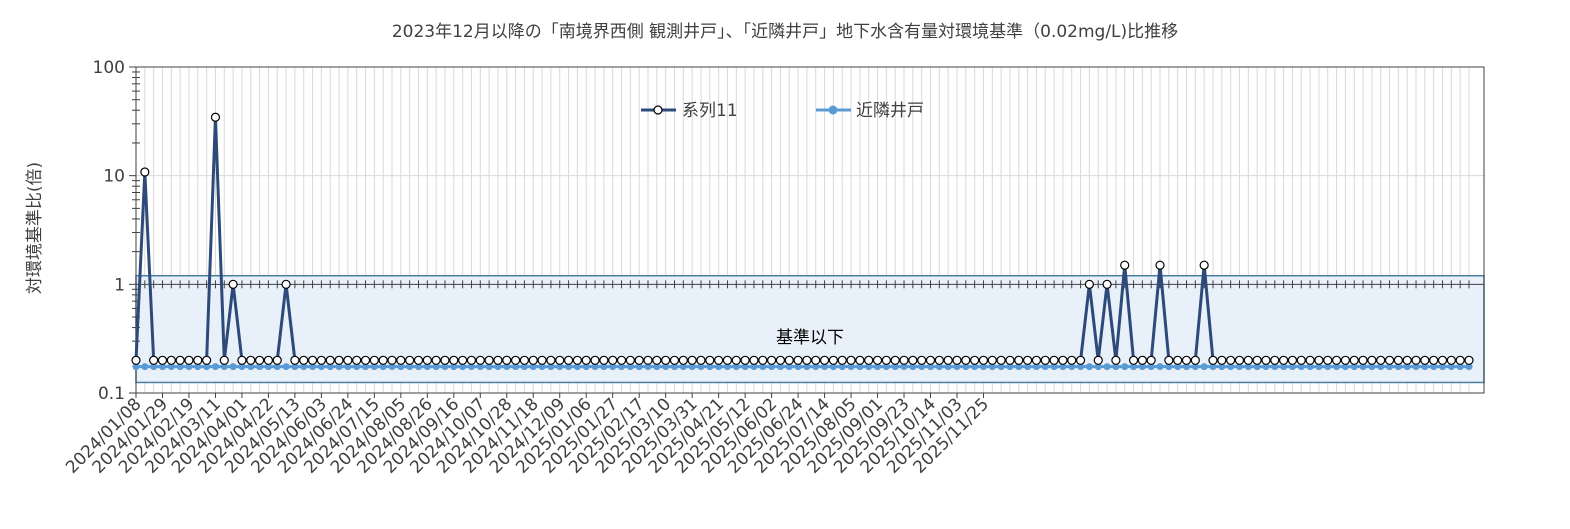  What do you see at coordinates (710, 111) in the screenshot?
I see `legend-label-series11: 系列11` at bounding box center [710, 111].